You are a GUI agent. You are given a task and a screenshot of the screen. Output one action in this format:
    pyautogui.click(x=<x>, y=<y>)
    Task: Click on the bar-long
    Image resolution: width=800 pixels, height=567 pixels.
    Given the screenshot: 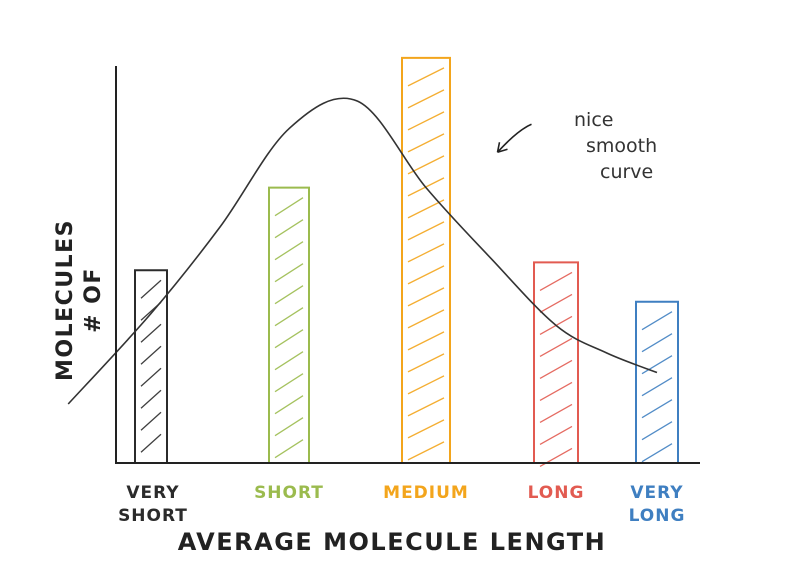 What is the action you would take?
    pyautogui.click(x=556, y=364)
    